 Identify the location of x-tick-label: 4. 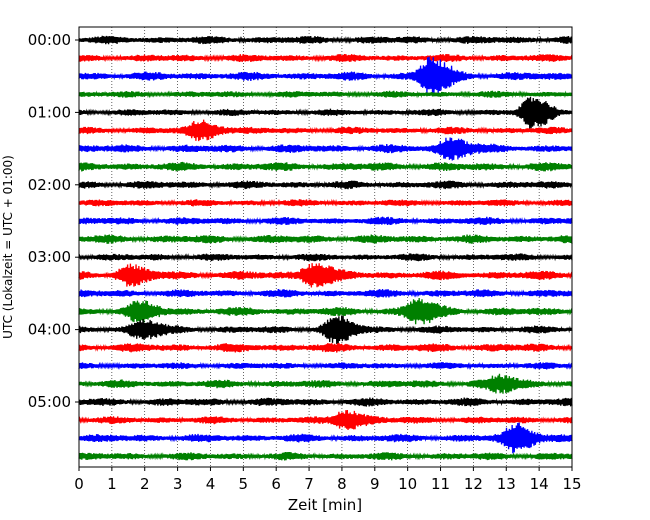
(211, 484).